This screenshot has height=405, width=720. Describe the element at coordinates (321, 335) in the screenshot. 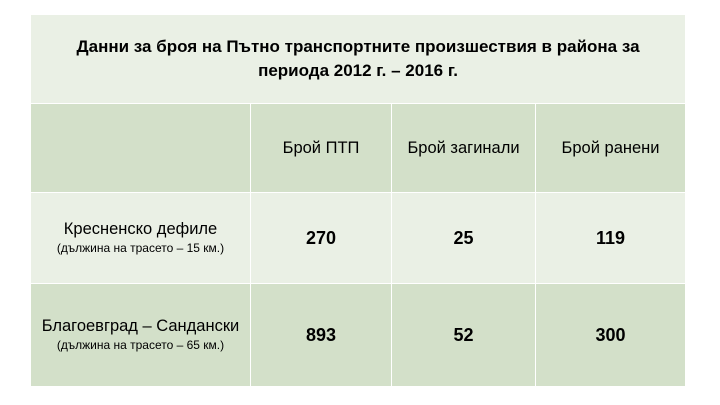

I see `ptp-count-cell: 893` at that location.